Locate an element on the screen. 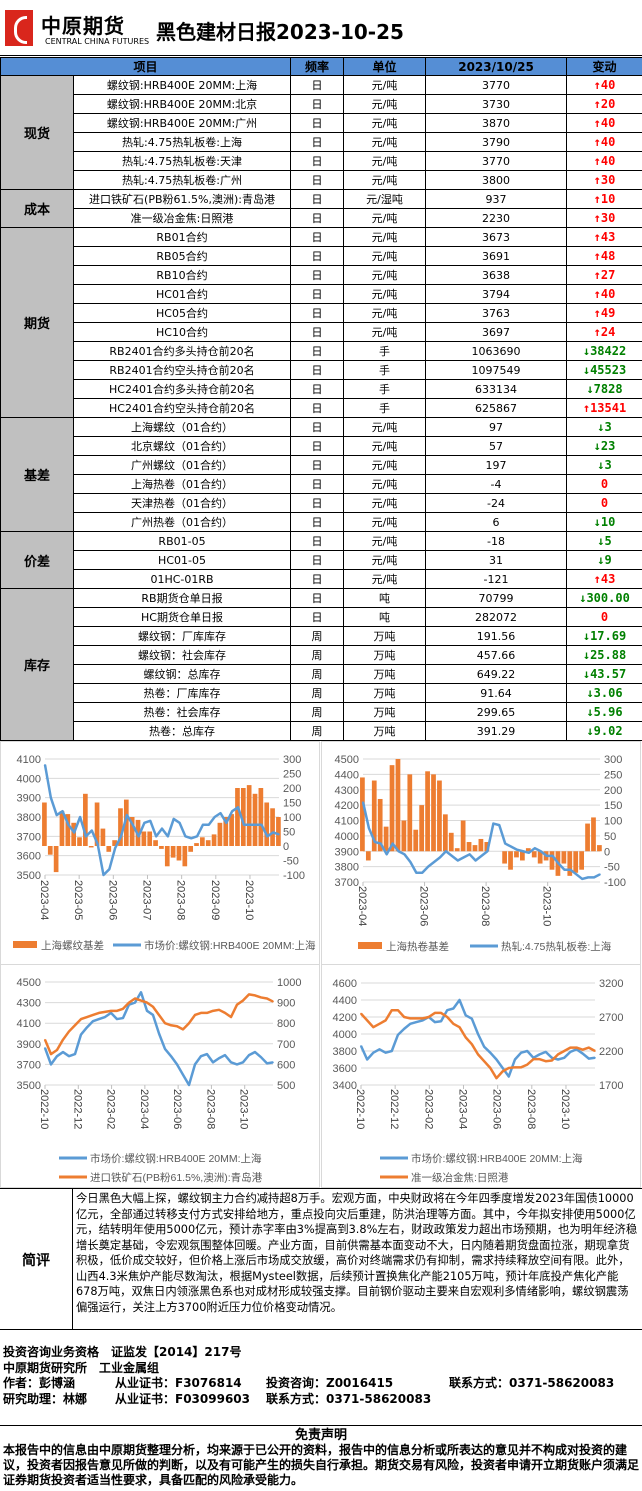  left-tick-label: 4200 is located at coordinates (345, 1018).